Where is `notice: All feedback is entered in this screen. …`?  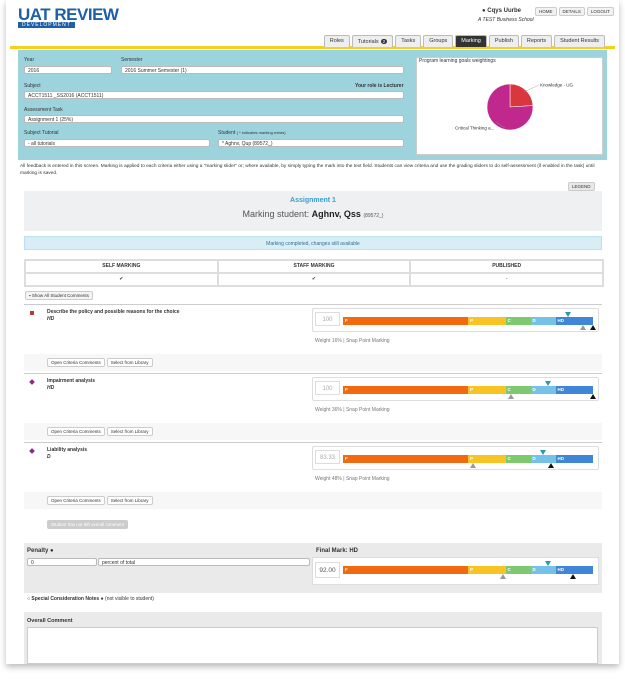 notice: All feedback is entered in this screen. … is located at coordinates (307, 170).